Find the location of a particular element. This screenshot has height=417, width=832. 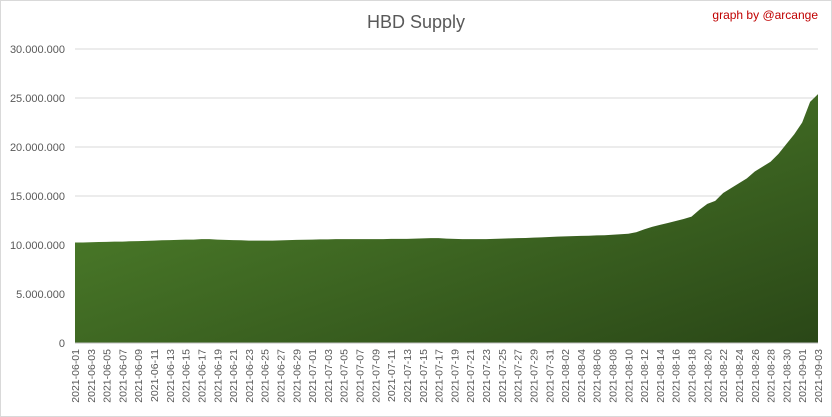

x-tick-label: 2021-08-26 is located at coordinates (756, 376).